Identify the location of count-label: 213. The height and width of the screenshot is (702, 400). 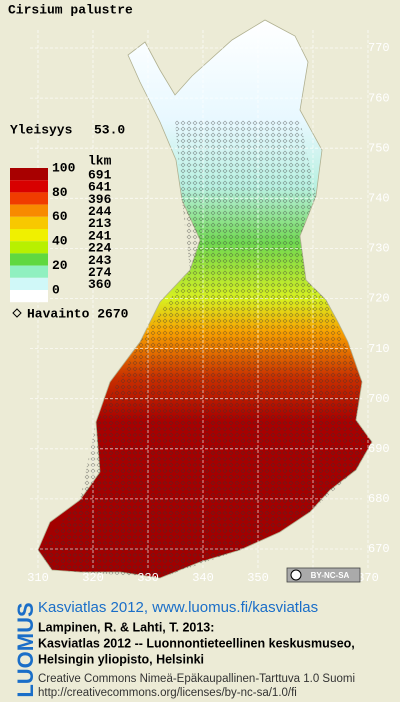
(100, 223).